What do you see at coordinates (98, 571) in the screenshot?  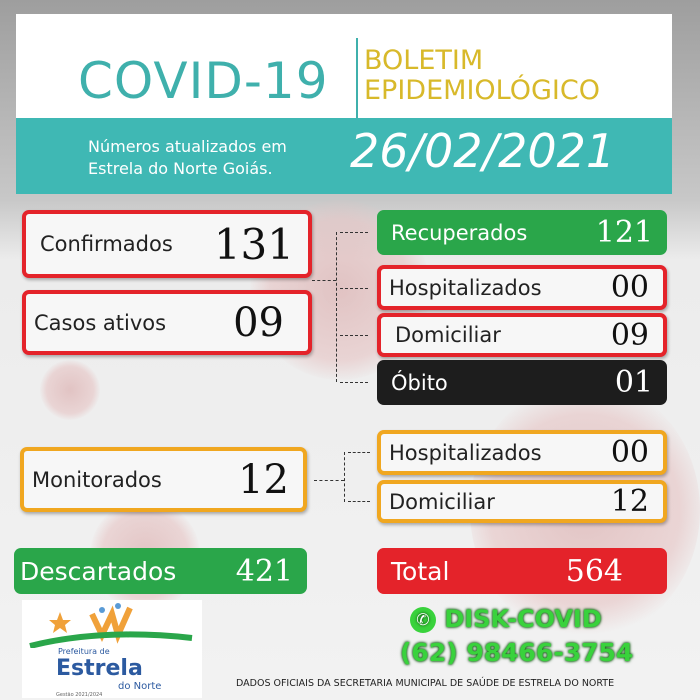 I see `label: Descartados` at bounding box center [98, 571].